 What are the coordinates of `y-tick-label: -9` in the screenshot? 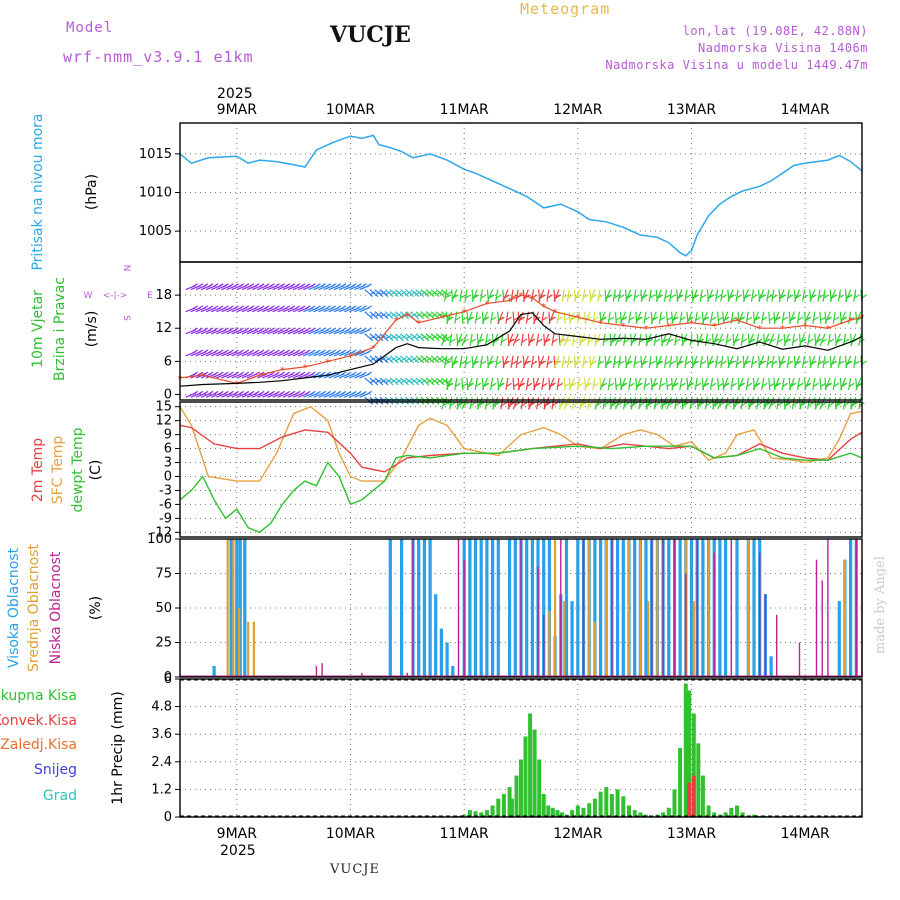 It's located at (165, 518).